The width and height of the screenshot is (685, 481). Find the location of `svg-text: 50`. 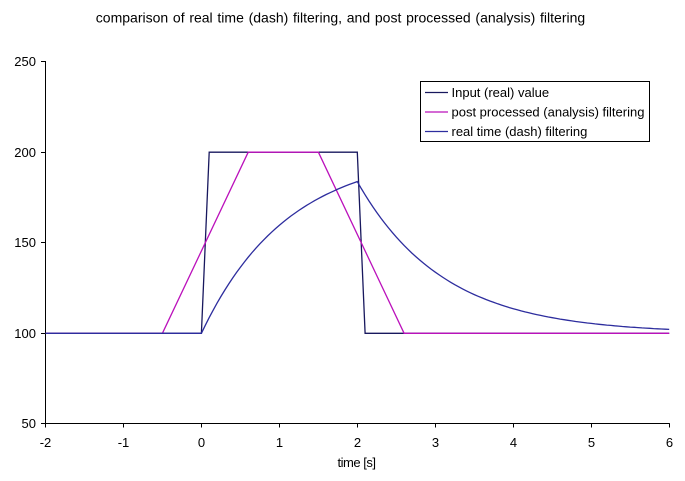

svg-text: 50 is located at coordinates (29, 423).